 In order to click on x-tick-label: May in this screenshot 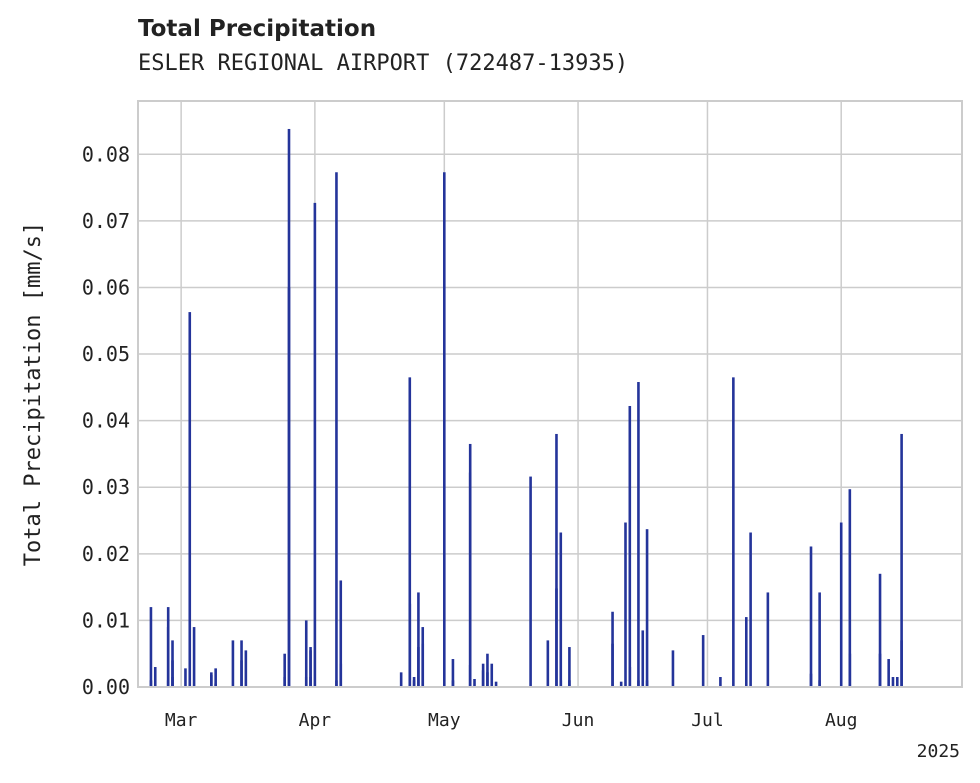, I will do `click(444, 720)`.